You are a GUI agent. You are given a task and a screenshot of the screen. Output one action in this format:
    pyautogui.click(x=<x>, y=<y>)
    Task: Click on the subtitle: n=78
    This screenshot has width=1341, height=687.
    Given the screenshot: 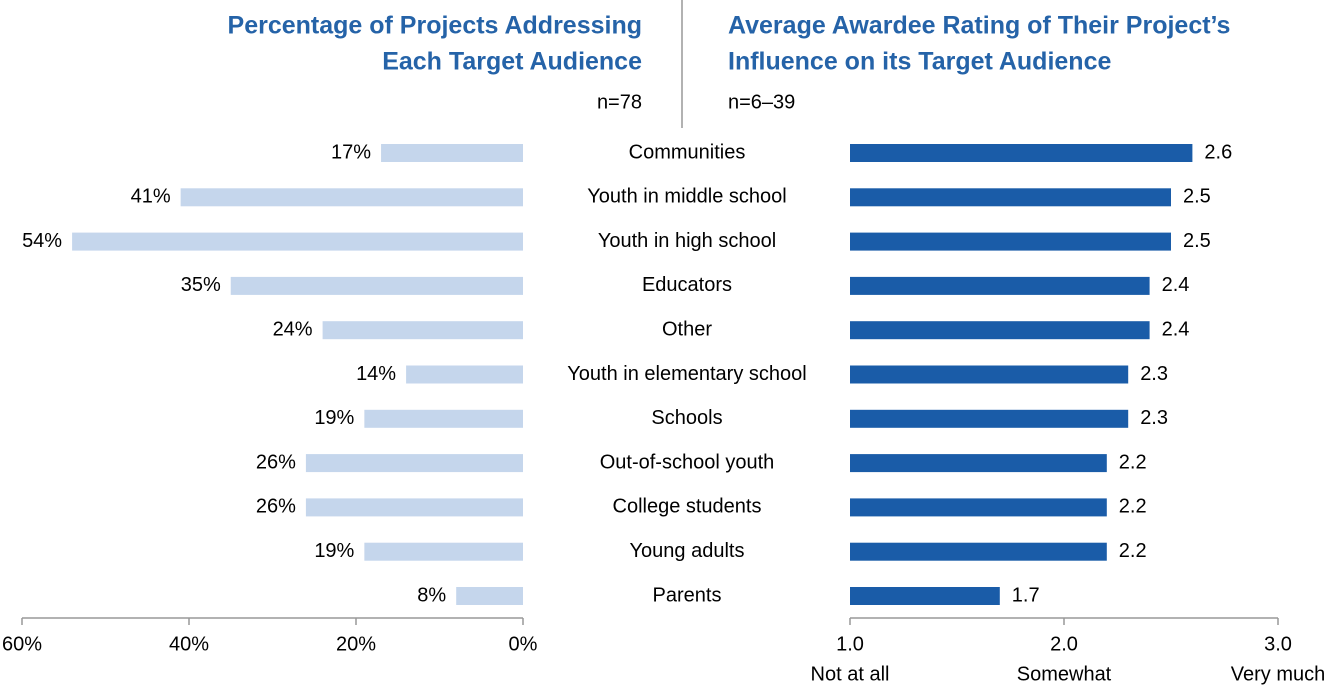 What is the action you would take?
    pyautogui.click(x=619, y=102)
    